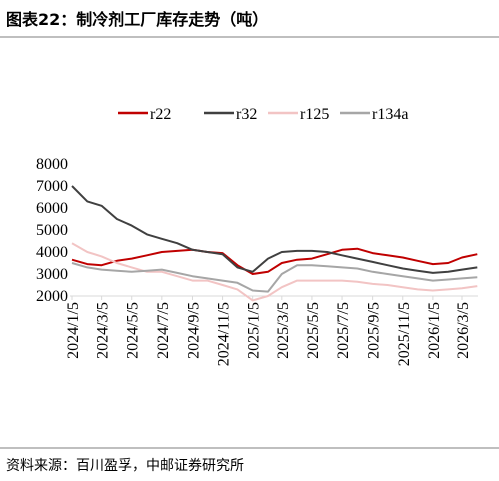  What do you see at coordinates (52, 230) in the screenshot?
I see `y-tick-label: 5000` at bounding box center [52, 230].